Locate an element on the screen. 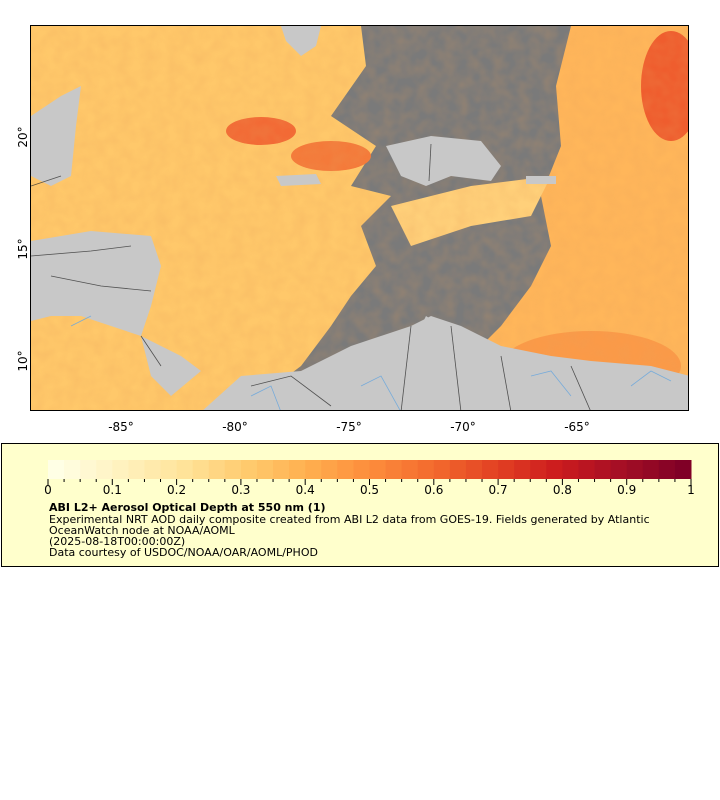 This screenshot has width=720, height=800. land-panama is located at coordinates (171, 366).